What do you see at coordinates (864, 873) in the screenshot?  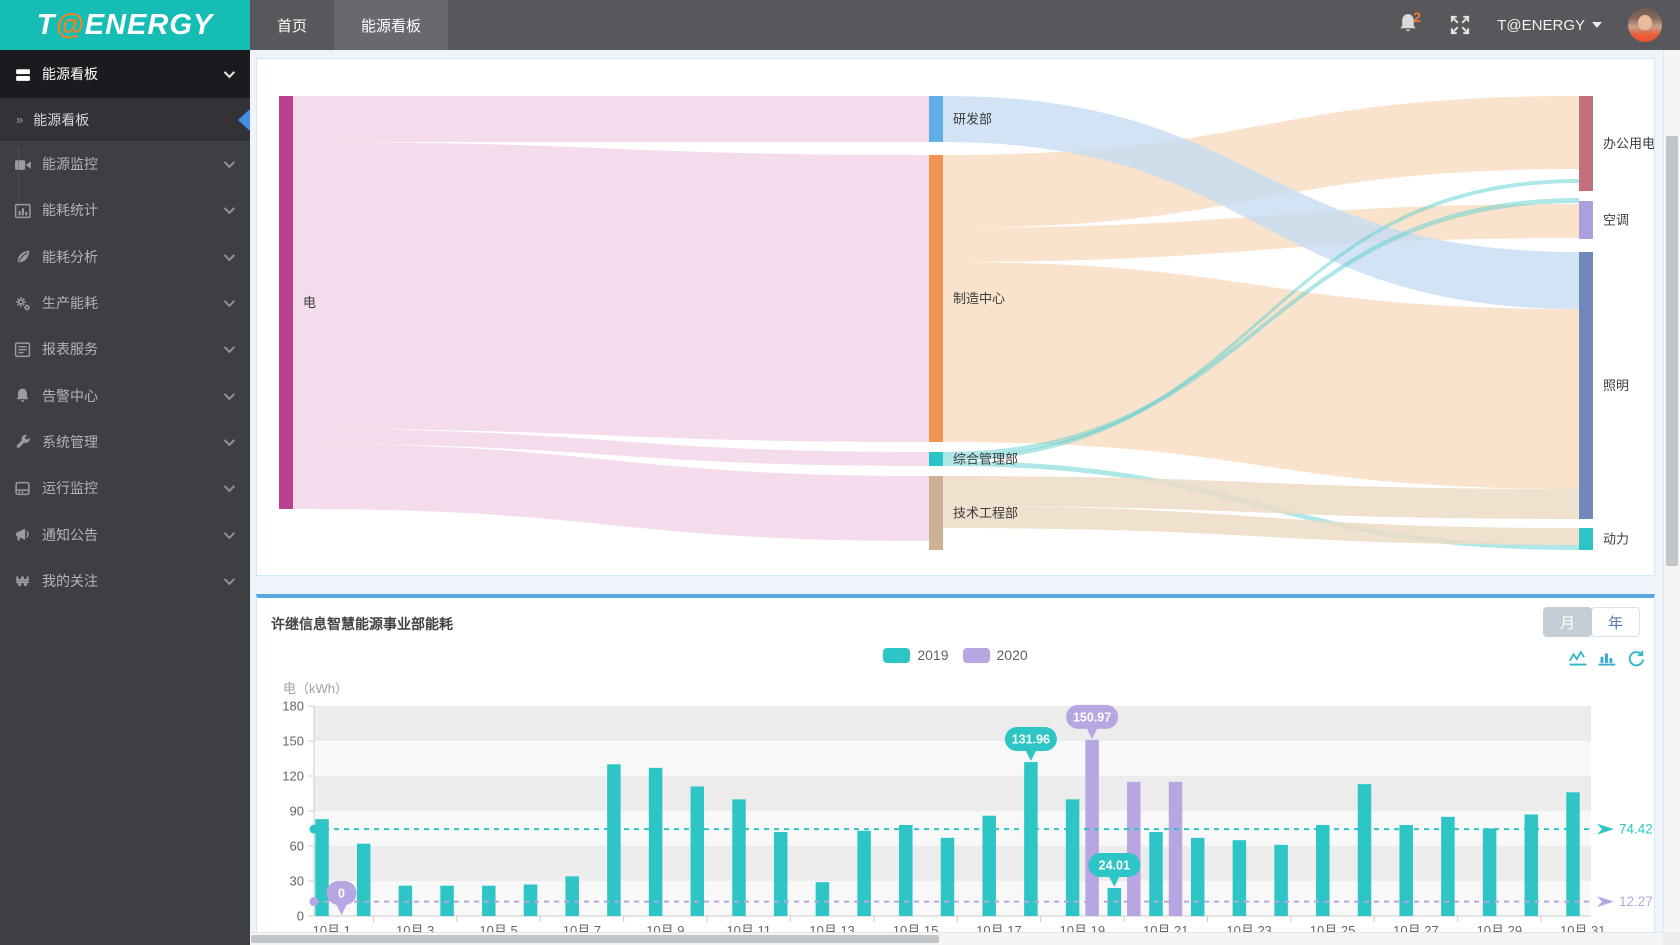 I see `bar-2019-10月 14` at bounding box center [864, 873].